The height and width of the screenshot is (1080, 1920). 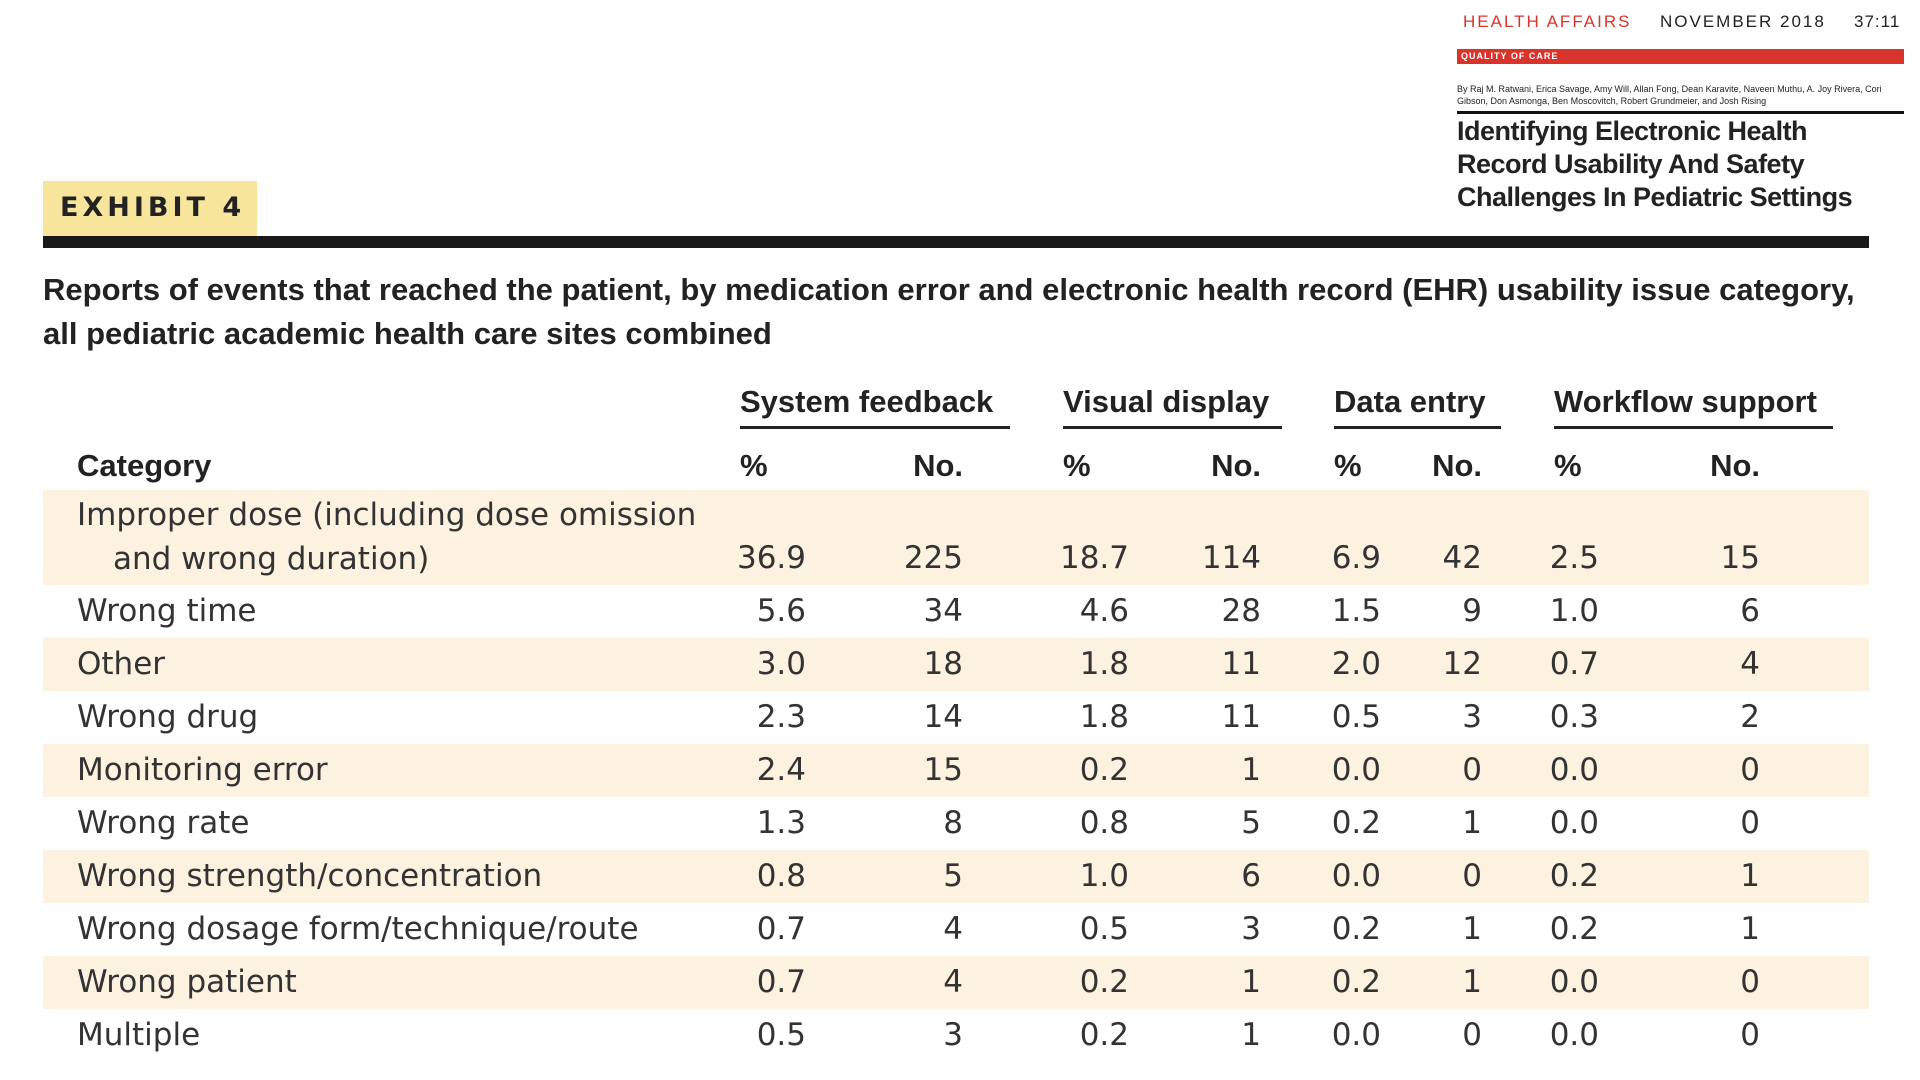 What do you see at coordinates (1574, 717) in the screenshot?
I see `value-cell: 0.3` at bounding box center [1574, 717].